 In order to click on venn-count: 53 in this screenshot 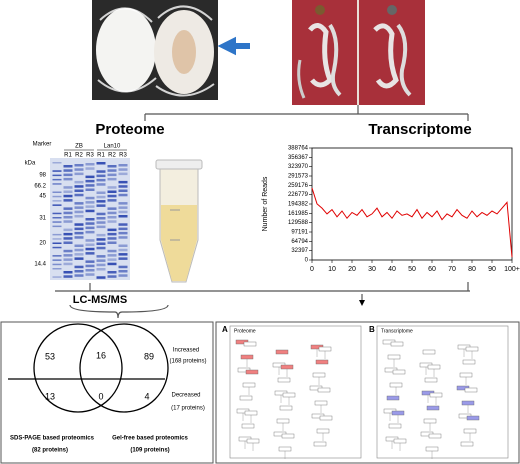, I will do `click(50, 356)`.